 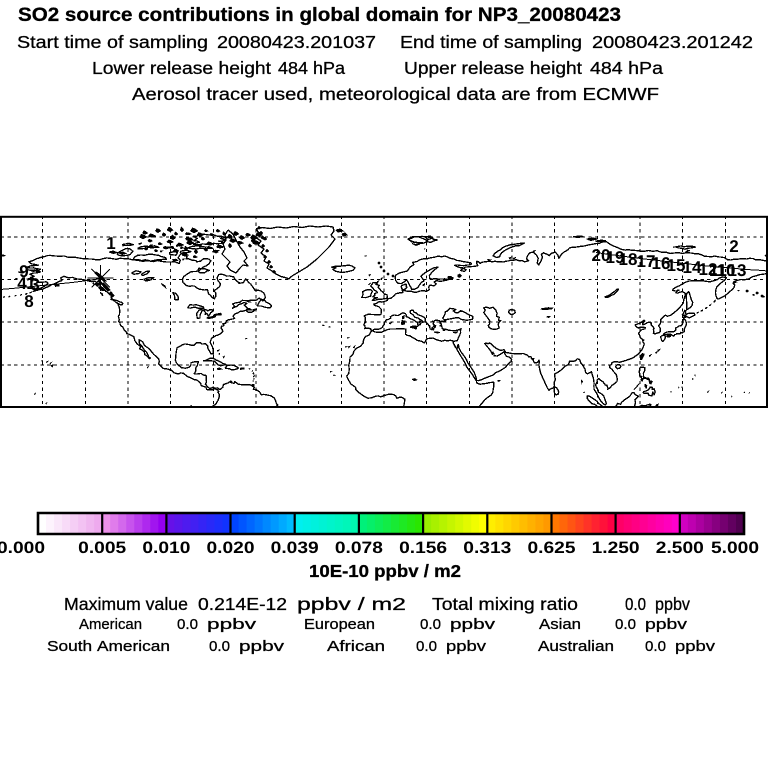 What do you see at coordinates (22, 548) in the screenshot?
I see `svg-text: 0.000` at bounding box center [22, 548].